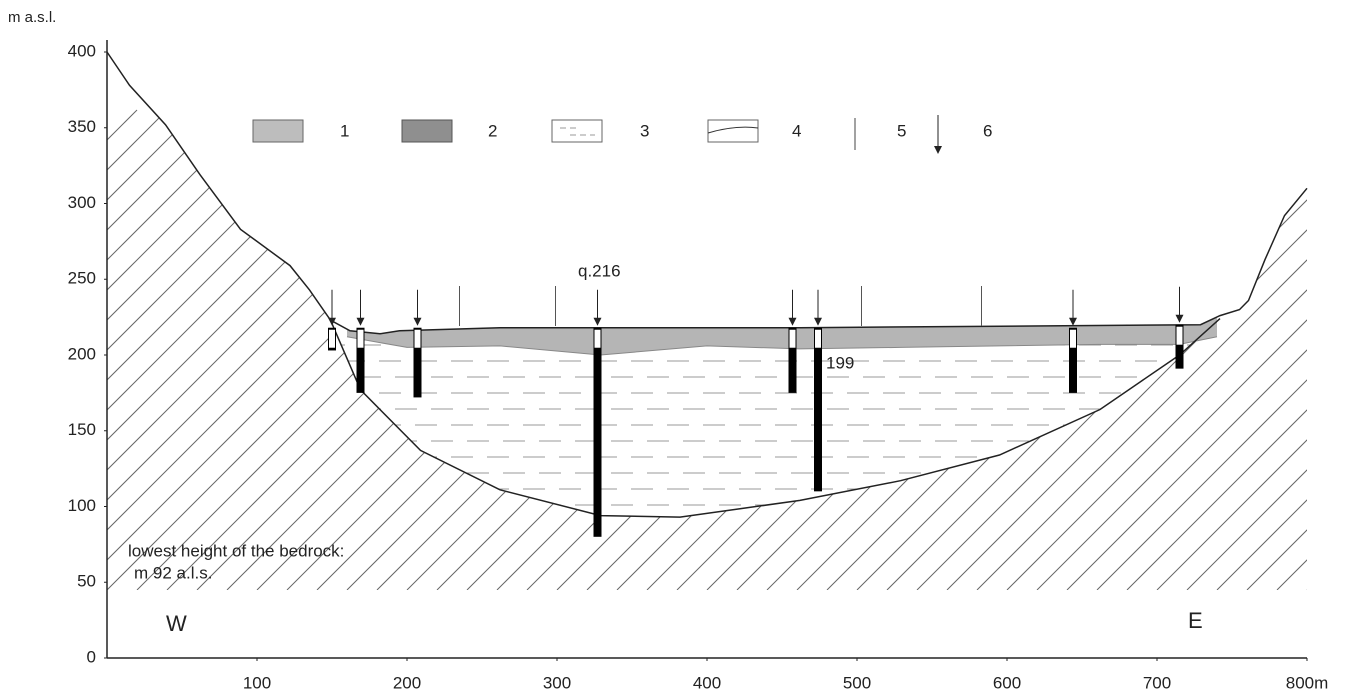 This screenshot has height=697, width=1369. Describe the element at coordinates (1307, 682) in the screenshot. I see `x-tick-label: 800m` at that location.